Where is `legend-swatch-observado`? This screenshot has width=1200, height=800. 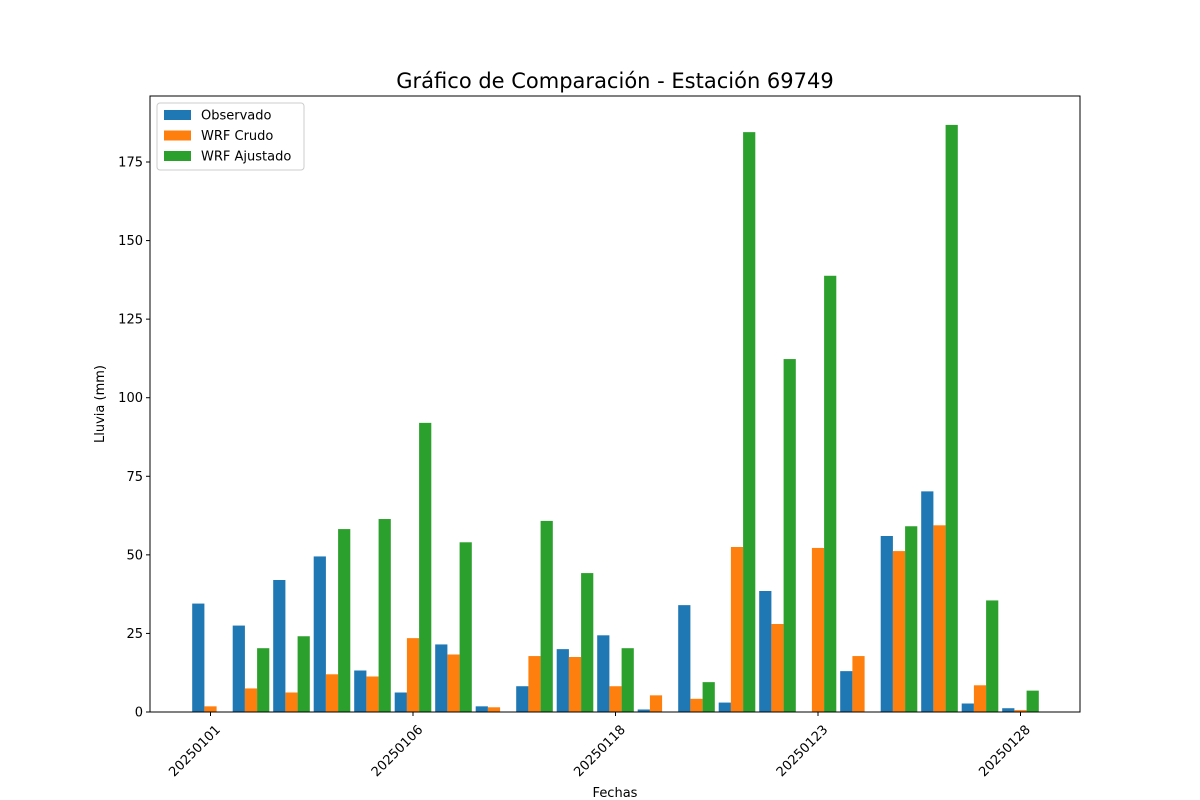 legend-swatch-observado is located at coordinates (177, 115).